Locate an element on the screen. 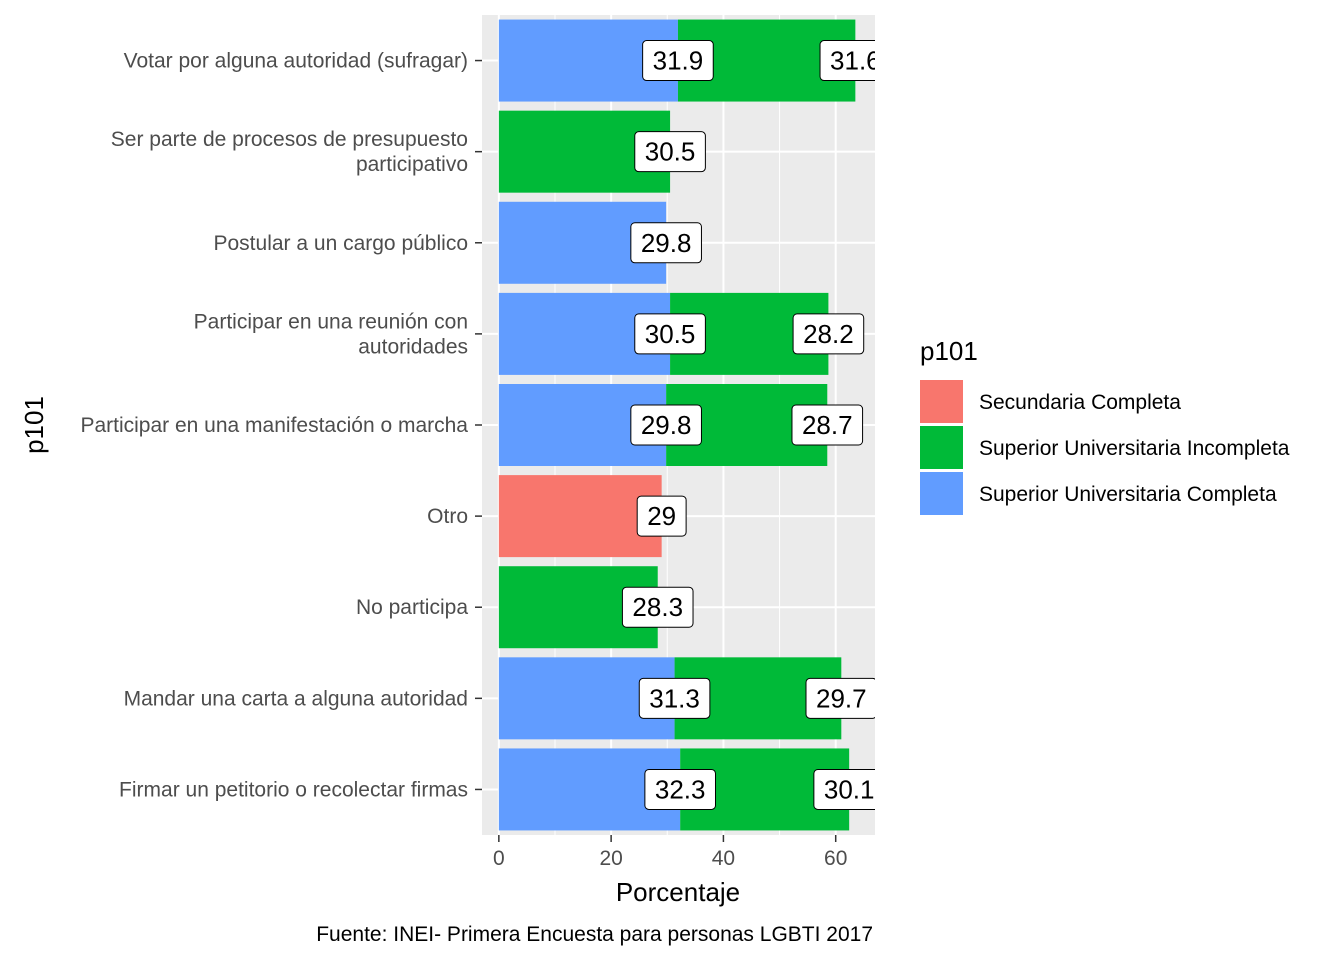 The width and height of the screenshot is (1344, 960). y-tick-label: Participar en una manifestación o marcha is located at coordinates (274, 425).